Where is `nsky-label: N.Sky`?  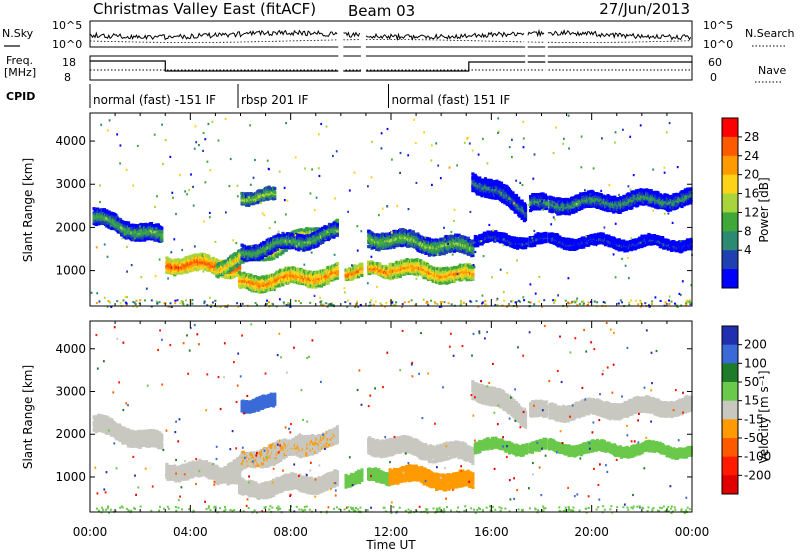
nsky-label: N.Sky is located at coordinates (18, 33).